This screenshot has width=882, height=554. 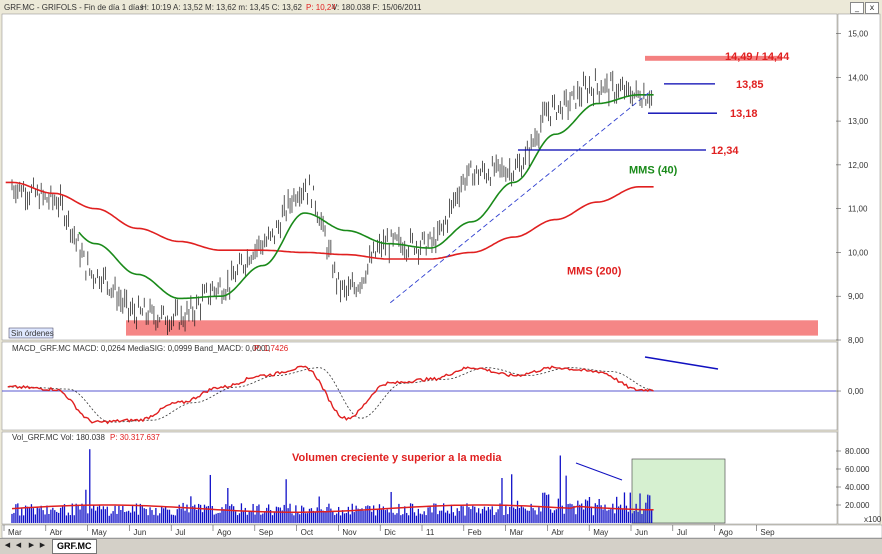 What do you see at coordinates (858, 34) in the screenshot?
I see `price-ytick-label: 15,00` at bounding box center [858, 34].